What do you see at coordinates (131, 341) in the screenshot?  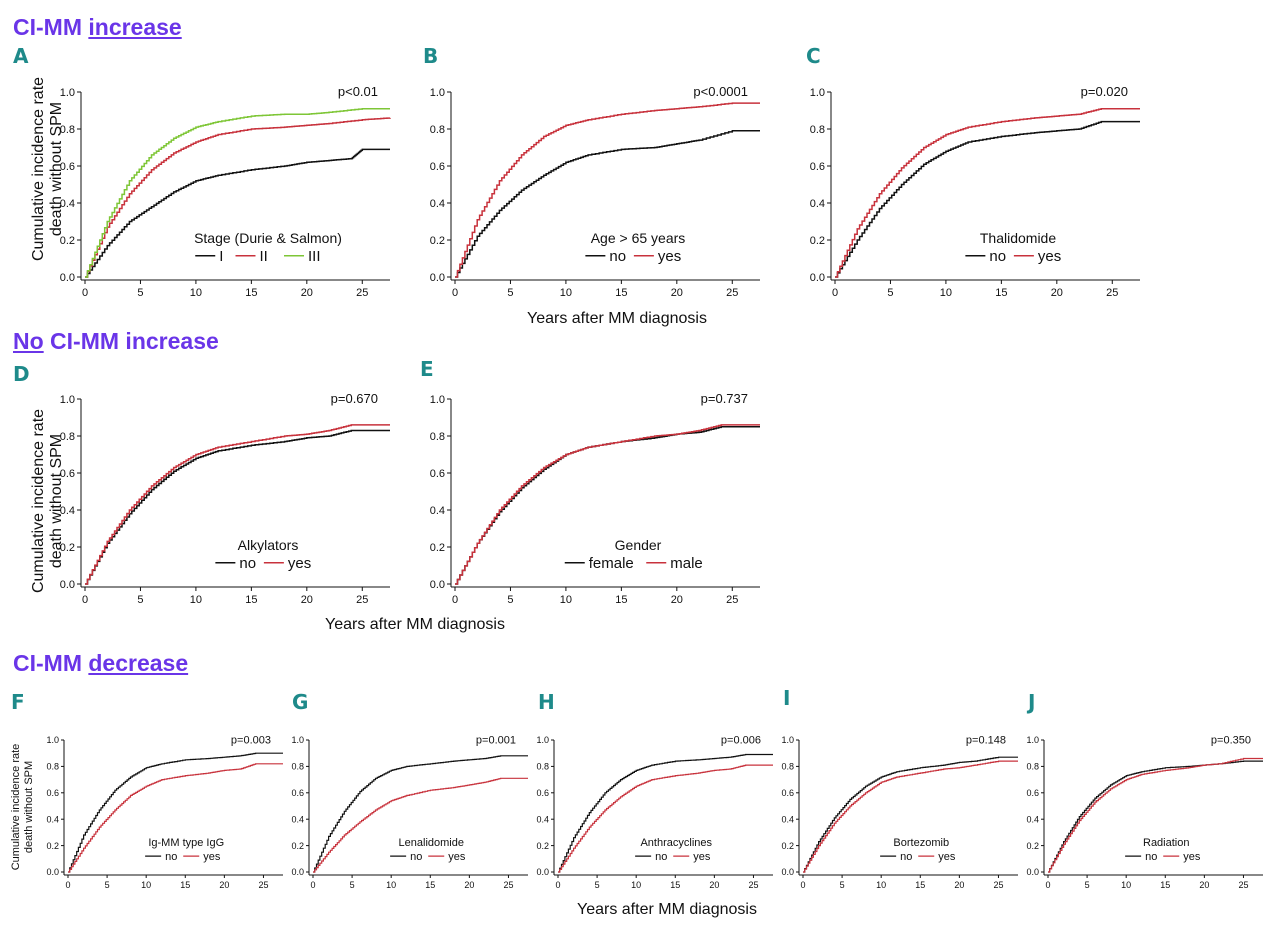 I see `section-title-suffix: CI-MM increase` at bounding box center [131, 341].